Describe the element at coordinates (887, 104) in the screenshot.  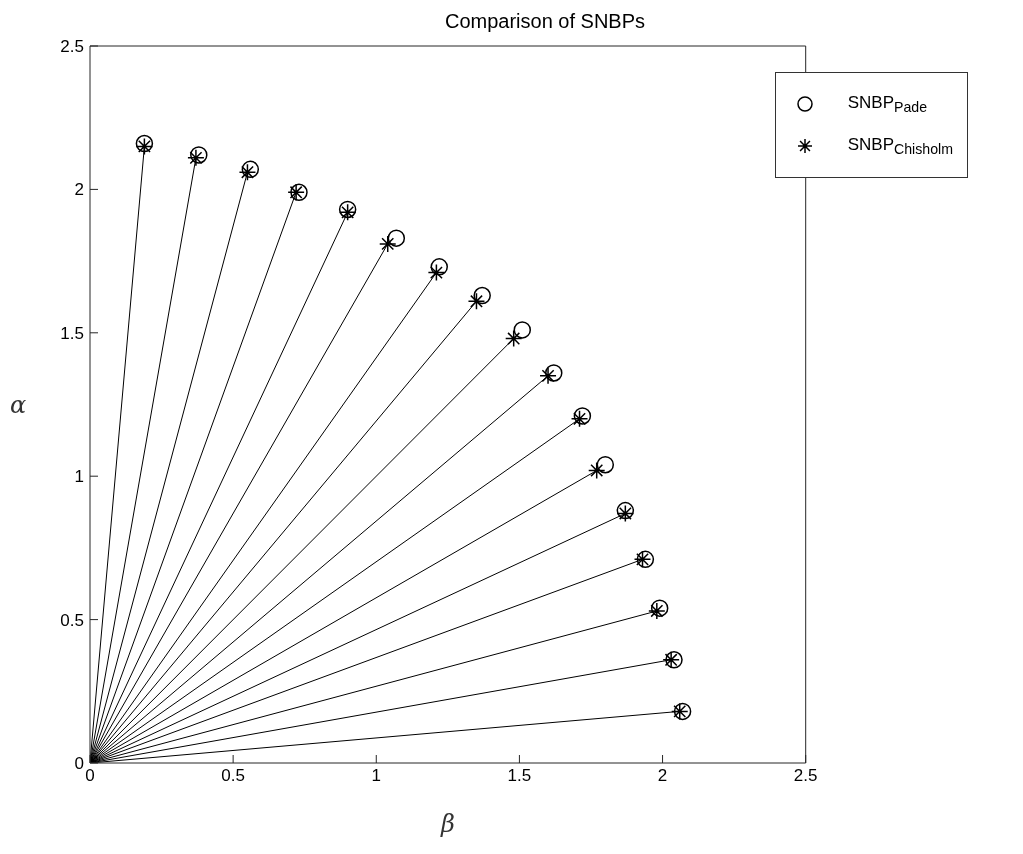
I see `legend-label: SNBP$_{Pade}$` at that location.